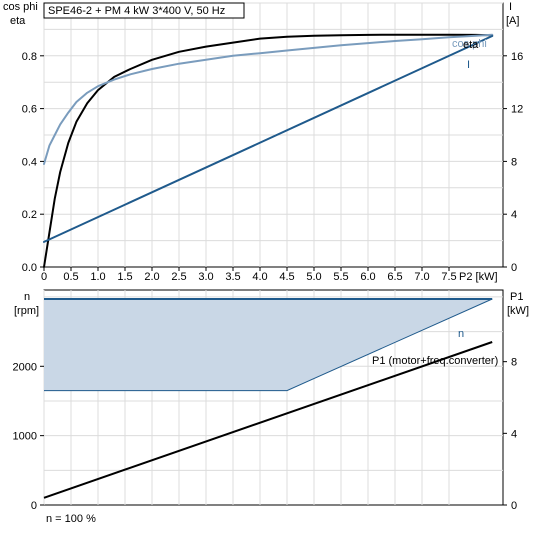  I want to click on top-left-axis-label-2: eta, so click(18, 21).